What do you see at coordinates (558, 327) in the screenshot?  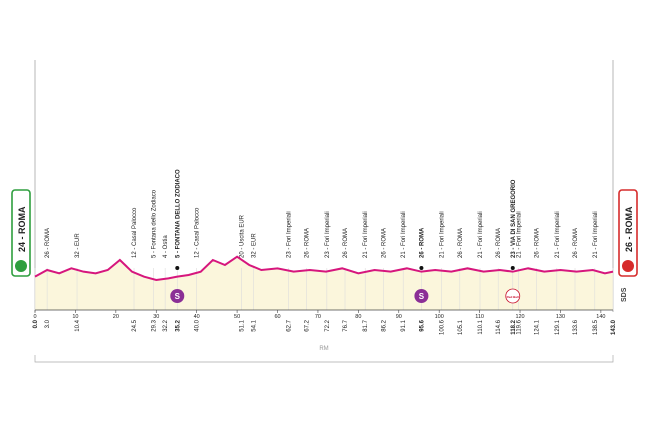 I see `waypoint-km: 129.1` at bounding box center [558, 327].